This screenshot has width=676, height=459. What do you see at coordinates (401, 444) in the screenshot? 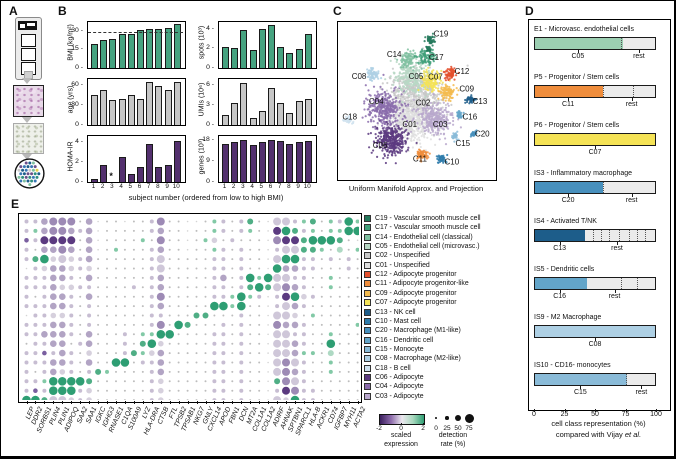
I see `expression-scale-label-2: expression` at bounding box center [401, 444].